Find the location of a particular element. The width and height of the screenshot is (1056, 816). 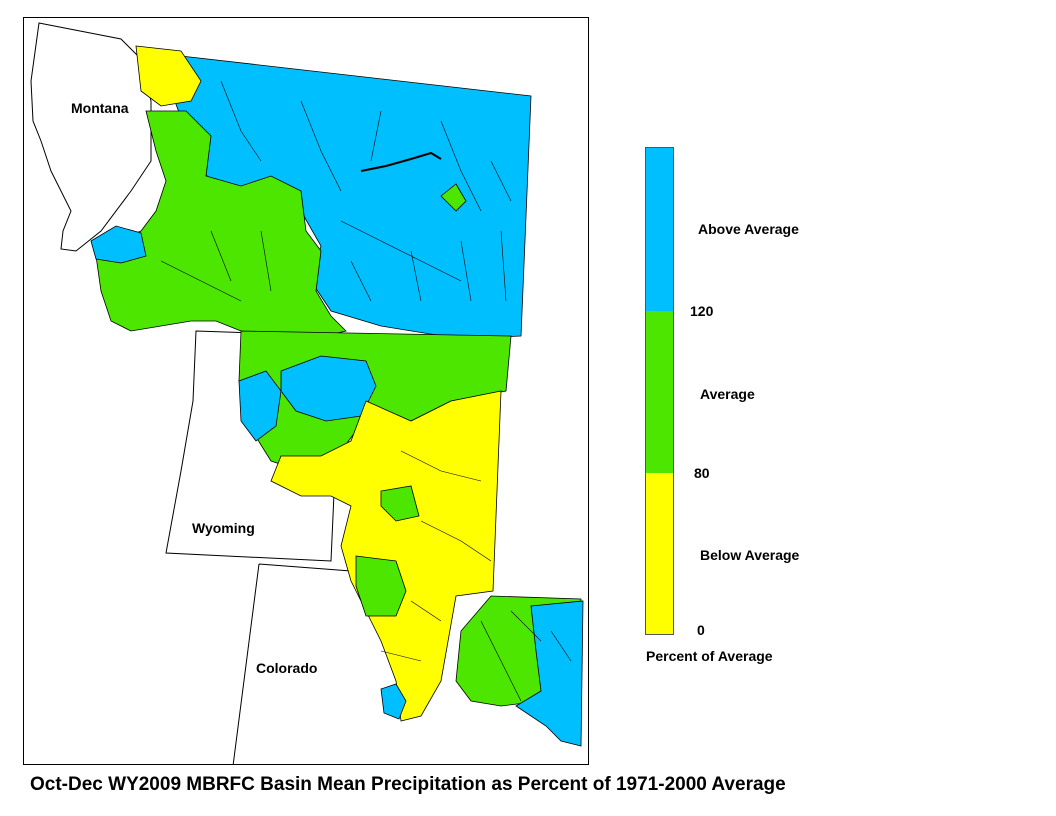

basin-region-above-sw is located at coordinates (393, 701).